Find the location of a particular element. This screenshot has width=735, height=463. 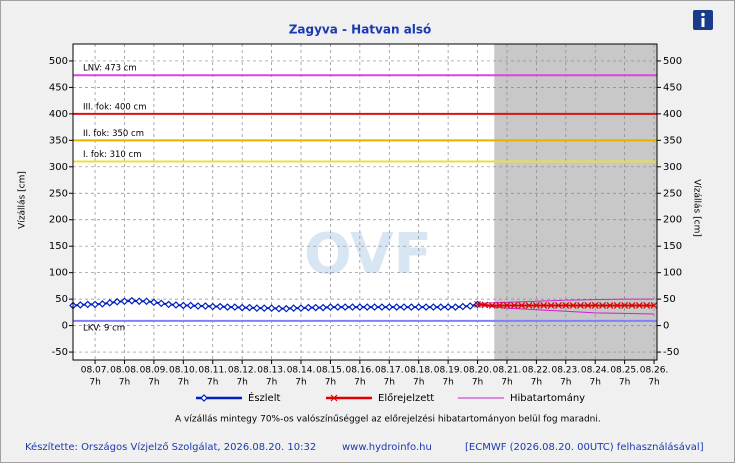

x-tick-label: 08.08. is located at coordinates (124, 371).